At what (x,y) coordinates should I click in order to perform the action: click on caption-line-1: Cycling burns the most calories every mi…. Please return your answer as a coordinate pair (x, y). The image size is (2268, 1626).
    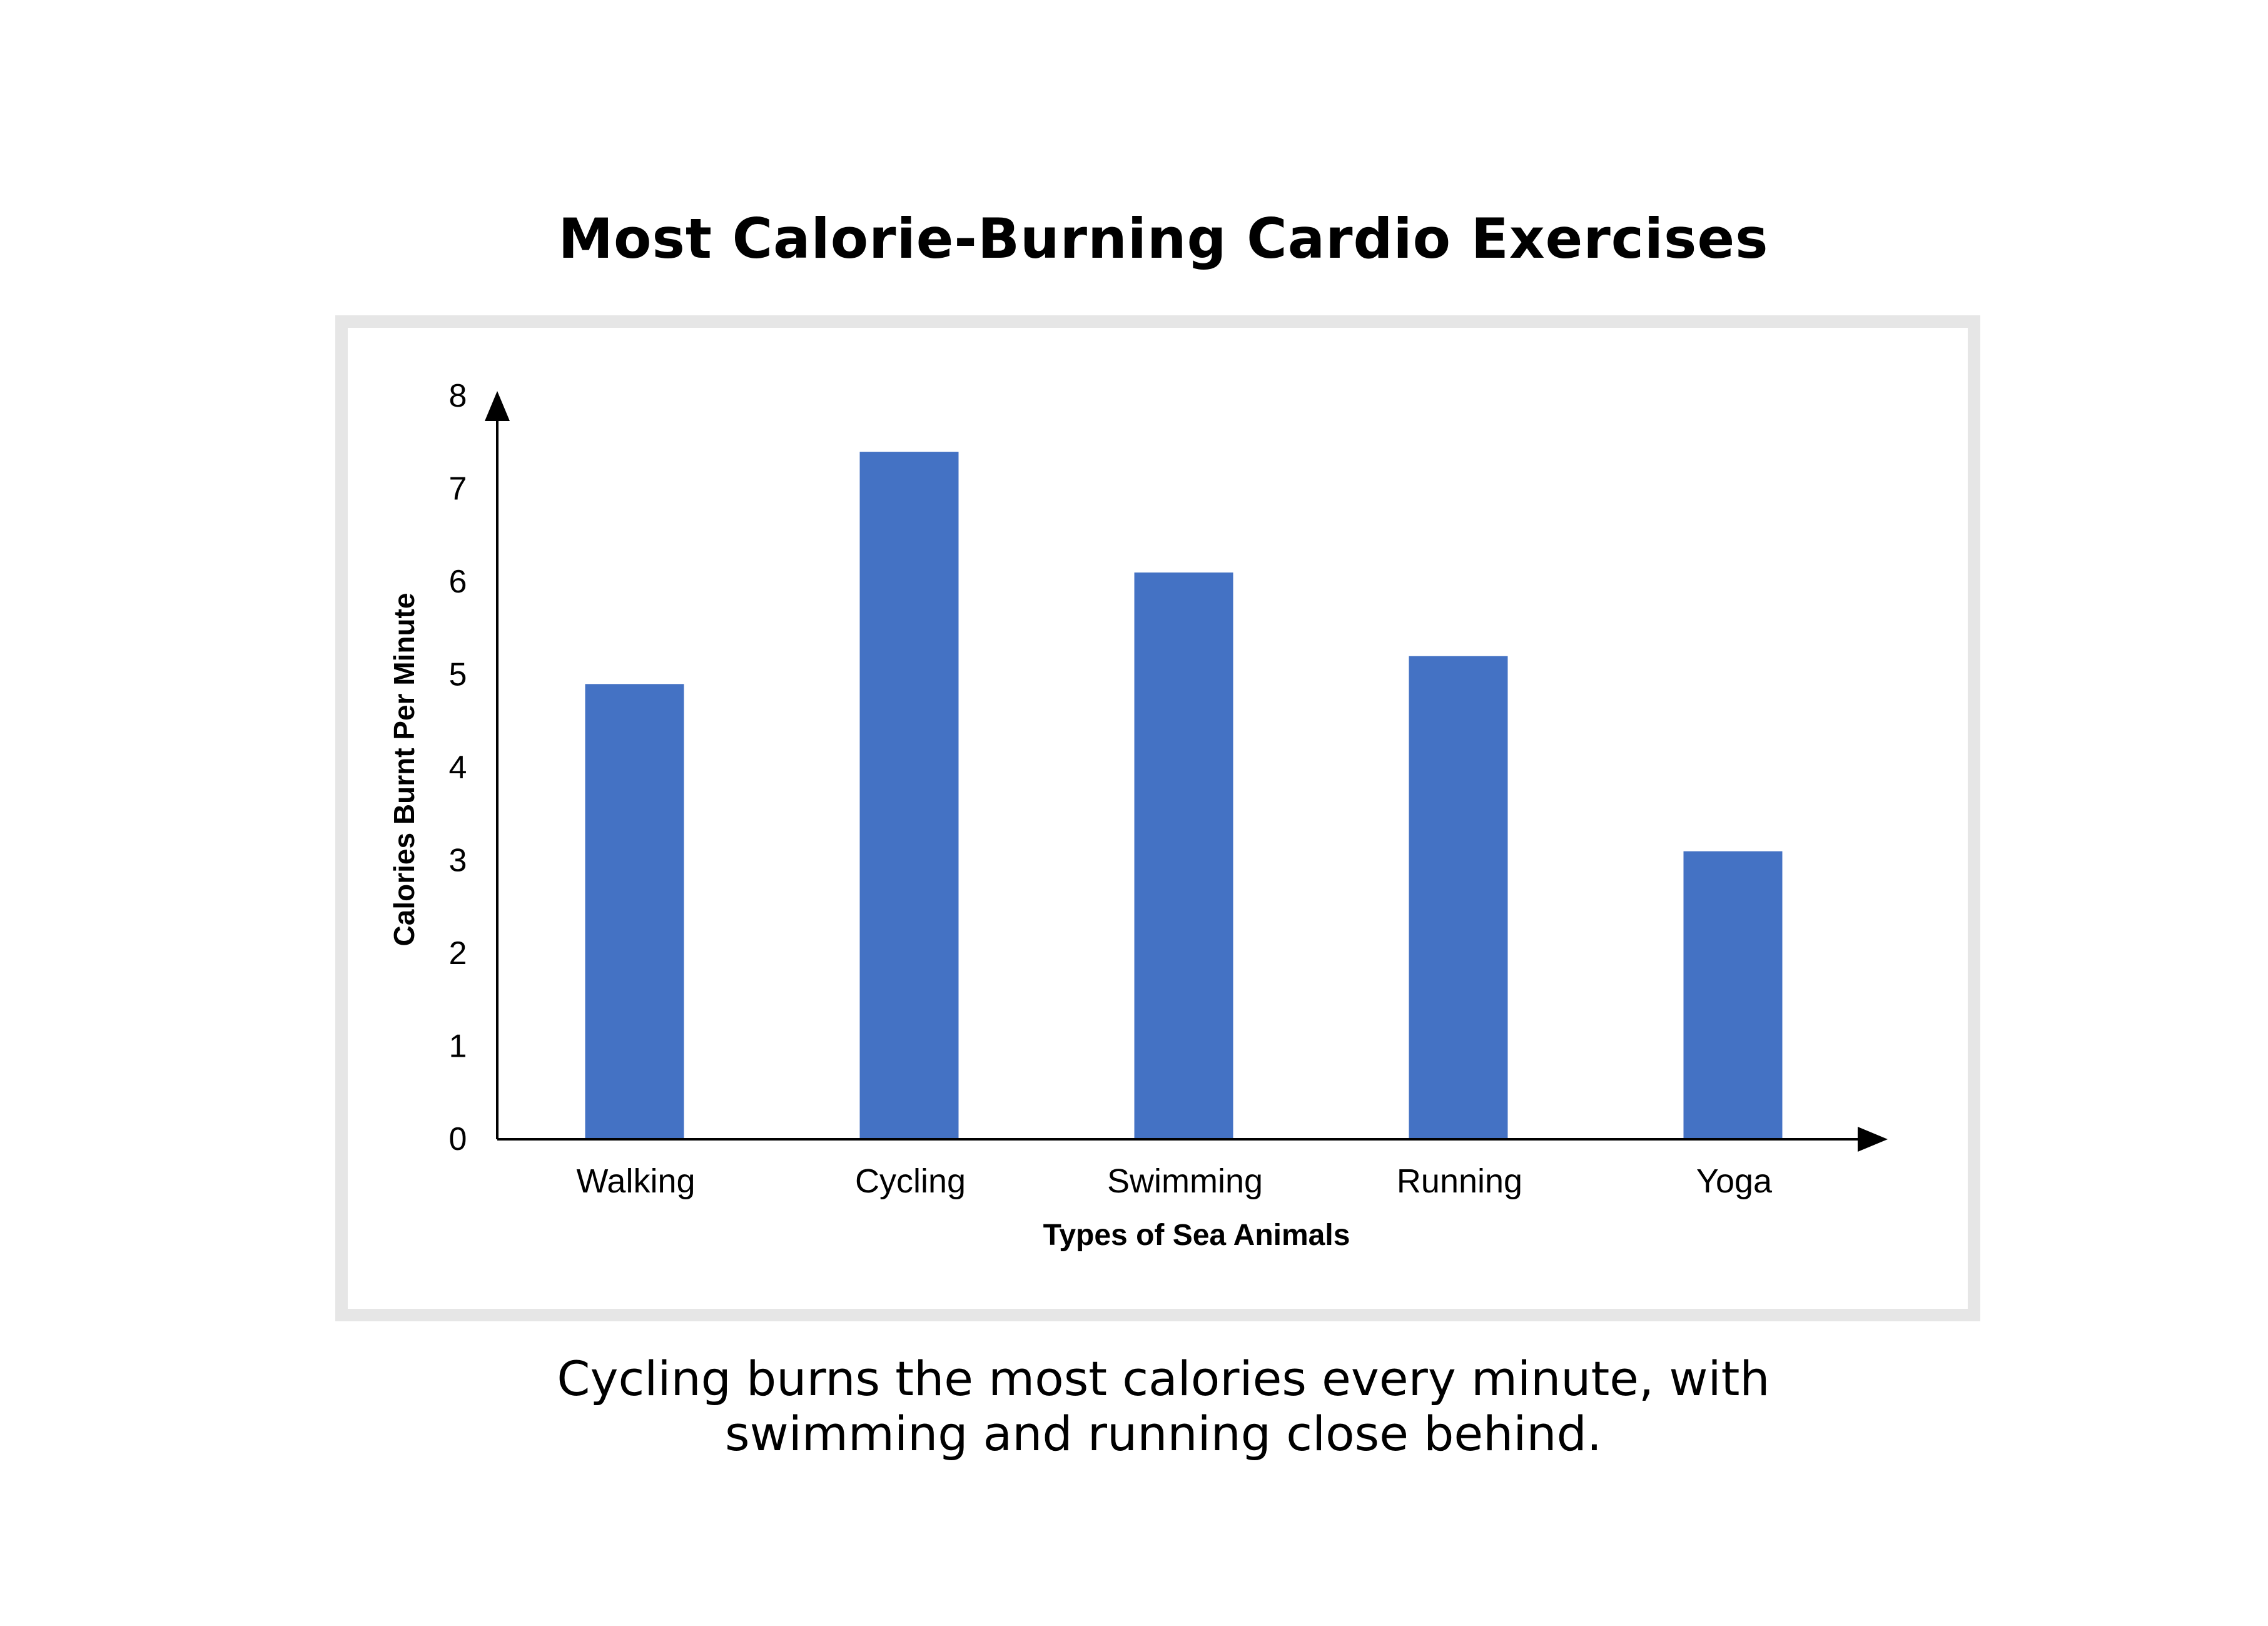
    Looking at the image, I should click on (1163, 1378).